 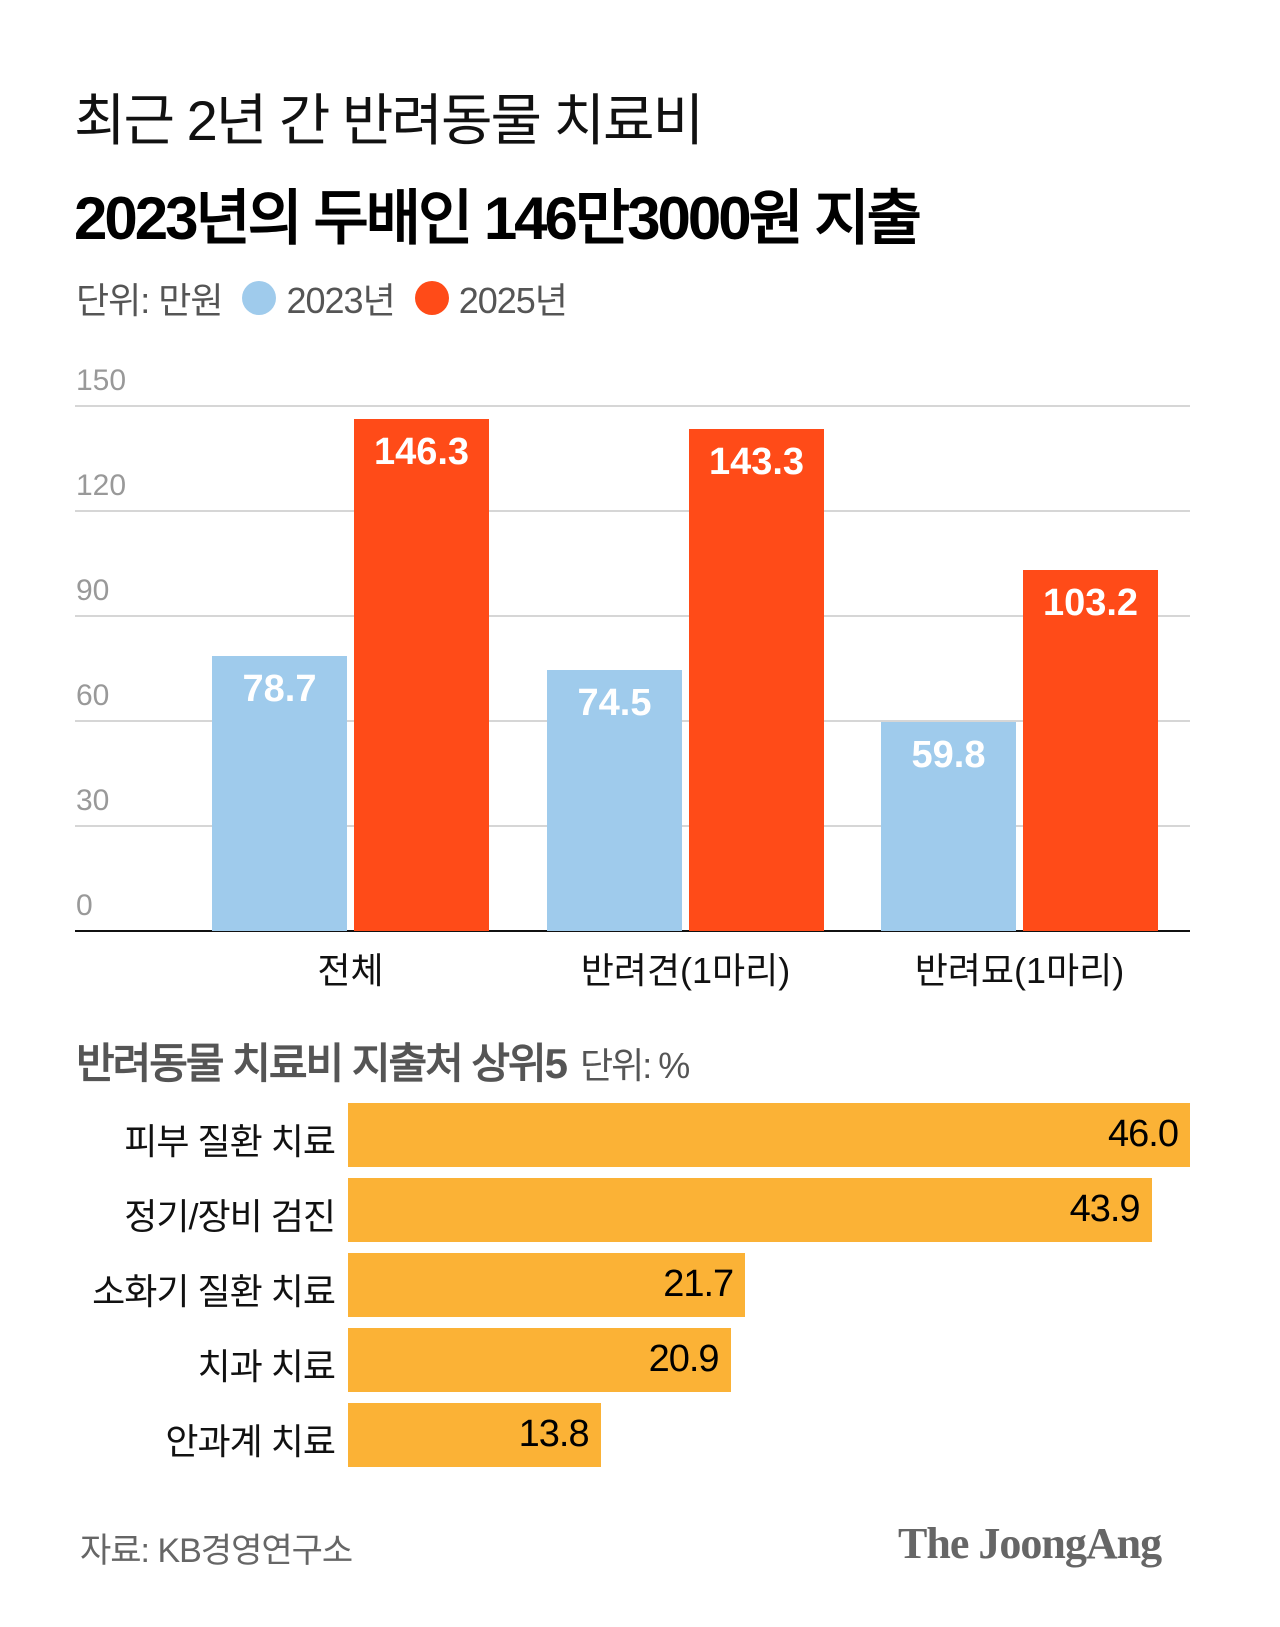 I want to click on legend-label-2023: 2023년, so click(x=340, y=300).